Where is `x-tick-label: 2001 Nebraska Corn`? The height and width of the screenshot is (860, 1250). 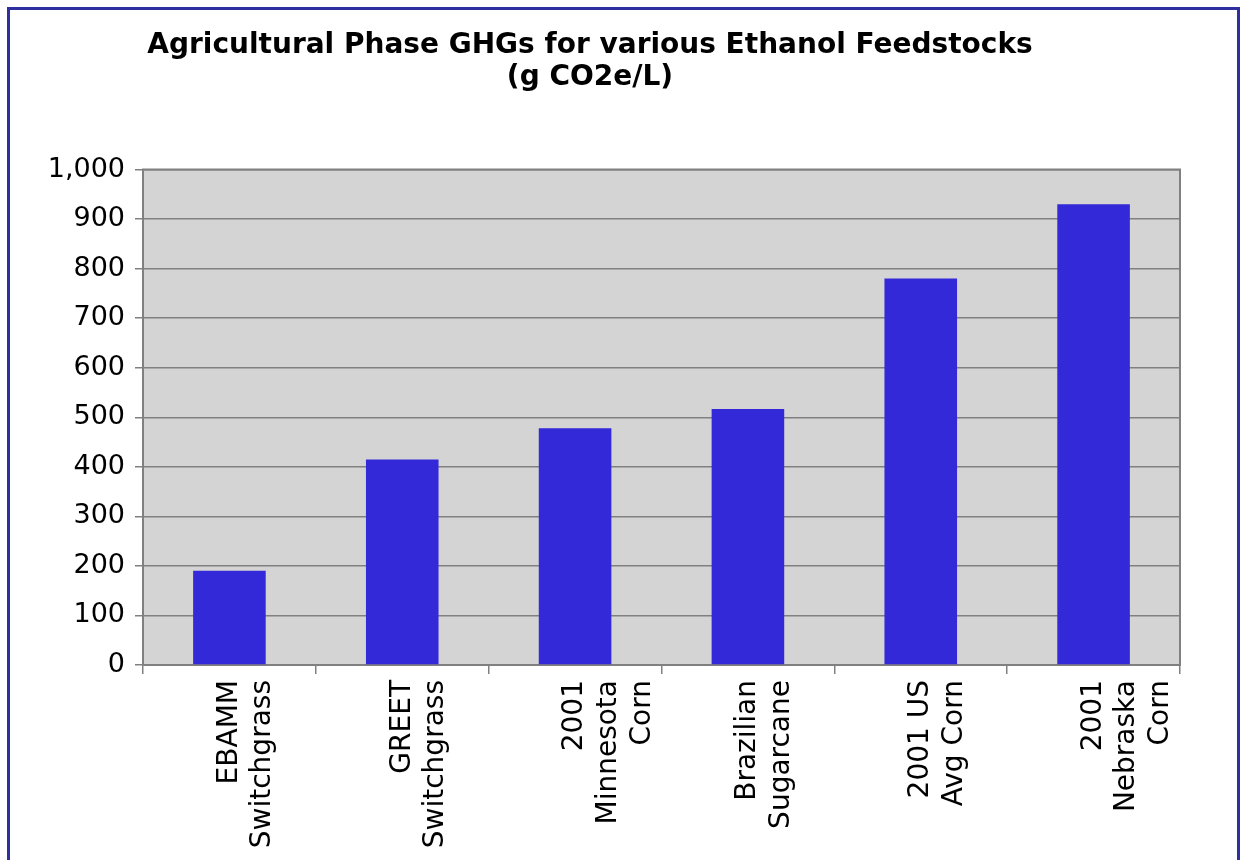
x-tick-label: 2001 Nebraska Corn is located at coordinates (1125, 746).